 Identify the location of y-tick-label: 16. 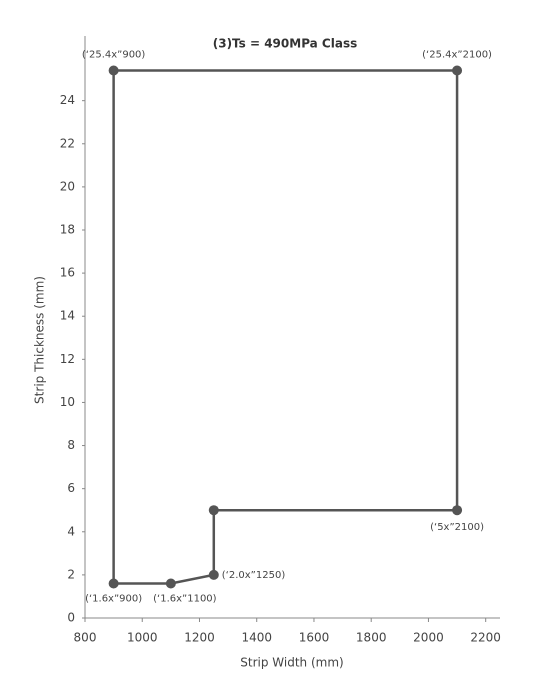
(67, 273).